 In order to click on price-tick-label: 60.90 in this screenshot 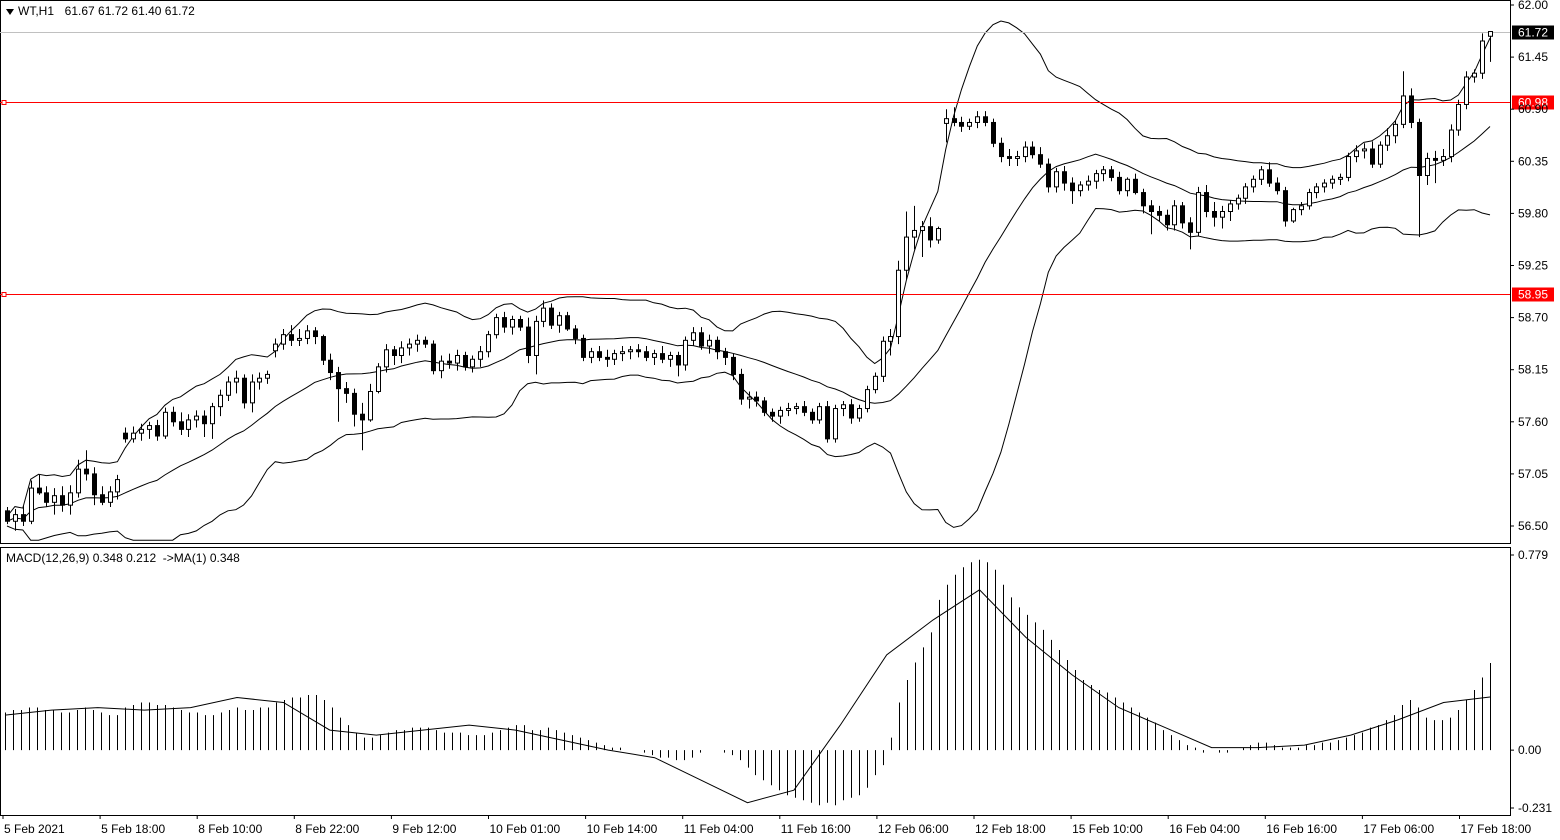, I will do `click(1533, 109)`.